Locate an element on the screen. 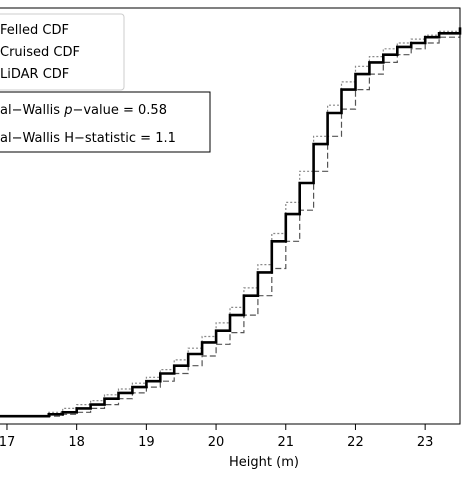 Image resolution: width=474 pixels, height=478 pixels. stats-hstat-line: al−Wallis H−statistic = 1.1 is located at coordinates (88, 138).